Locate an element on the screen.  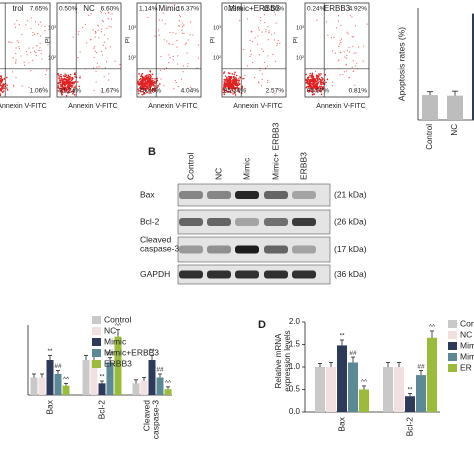
panel-label: B is located at coordinates (152, 152).